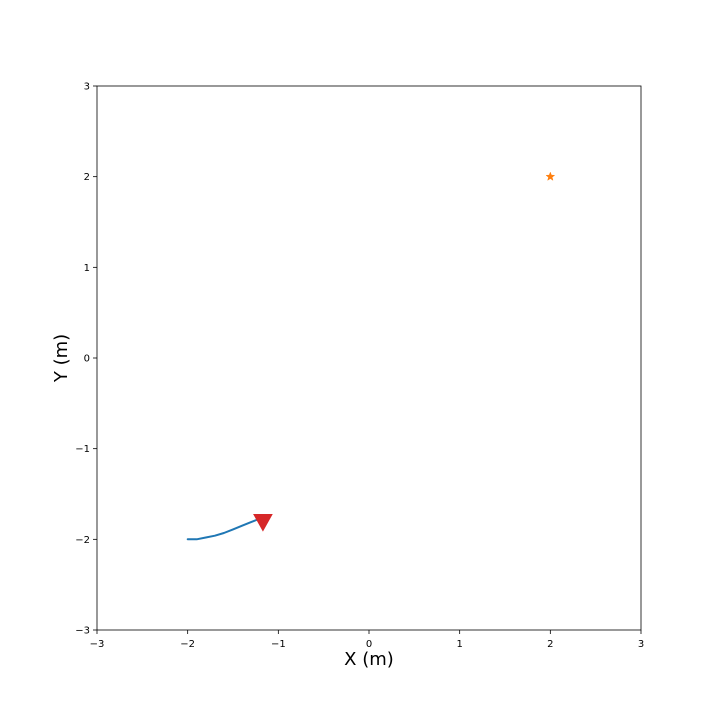 The height and width of the screenshot is (720, 720). Describe the element at coordinates (87, 268) in the screenshot. I see `y-tick-label: 1` at that location.